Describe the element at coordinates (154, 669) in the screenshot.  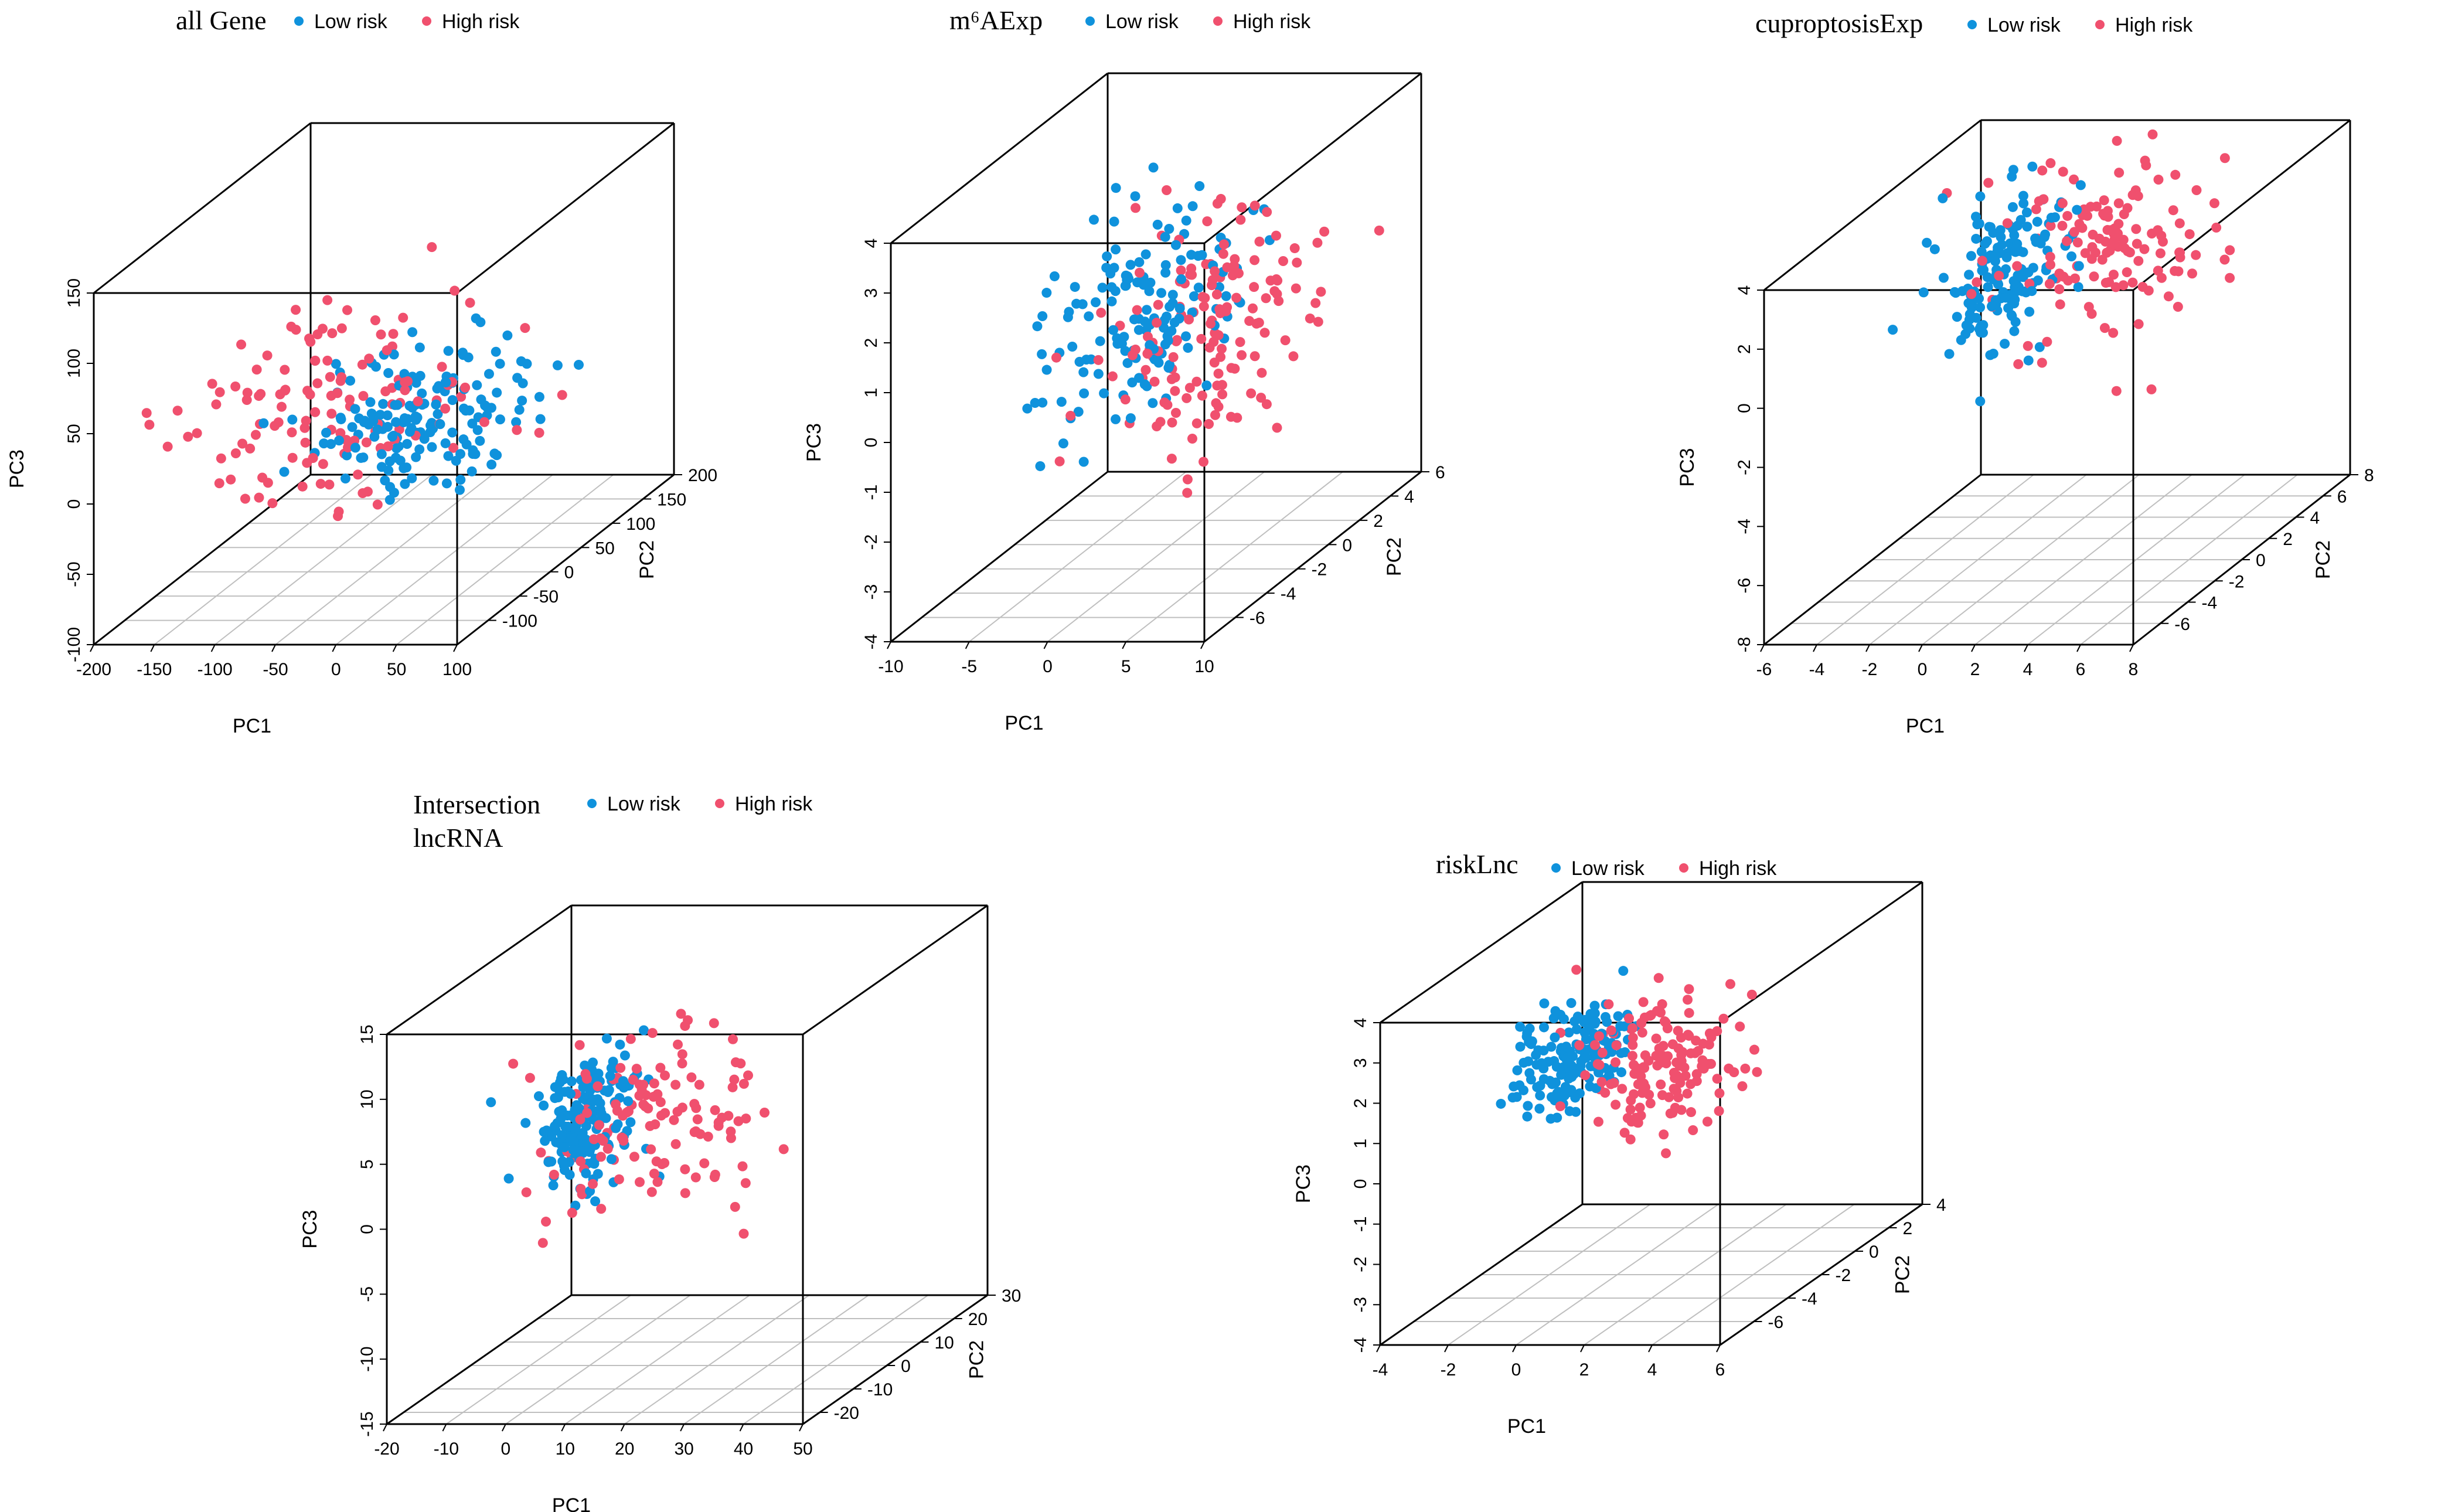
I see `x-tick-label: -150` at that location.